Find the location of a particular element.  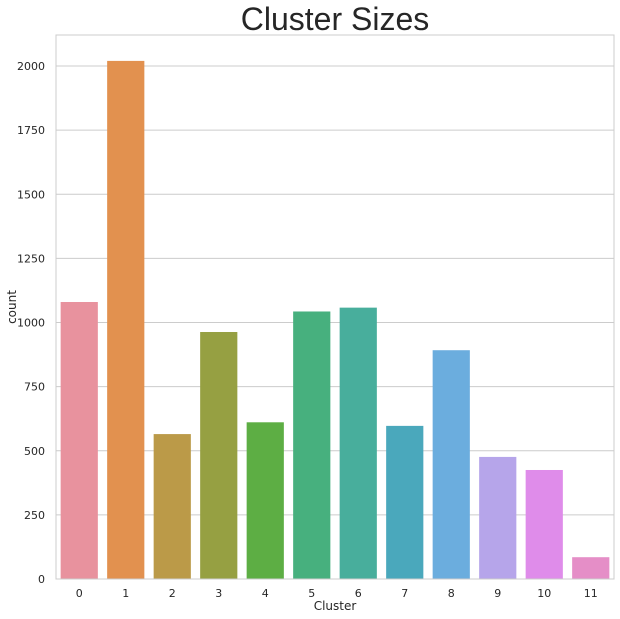

chart-title: Cluster Sizes is located at coordinates (335, 19).